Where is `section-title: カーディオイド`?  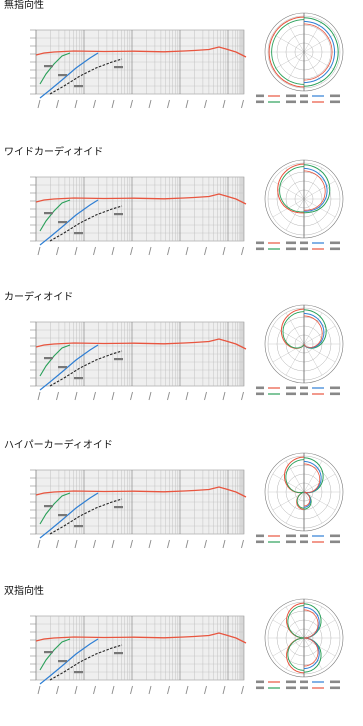 section-title: カーディオイド is located at coordinates (39, 297).